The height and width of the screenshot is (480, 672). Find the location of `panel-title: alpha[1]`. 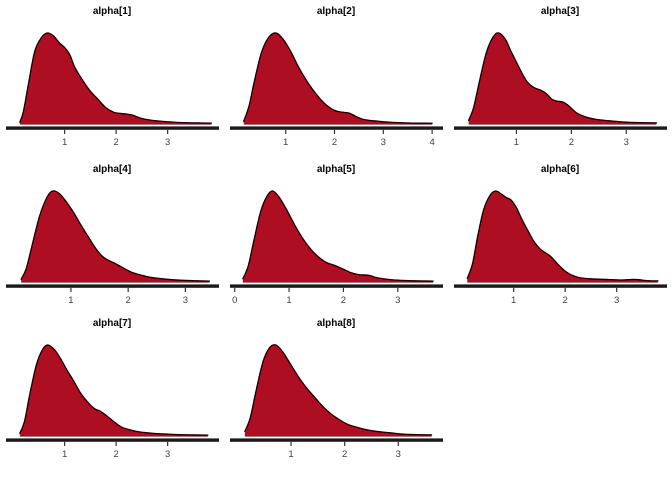

panel-title: alpha[1] is located at coordinates (112, 11).